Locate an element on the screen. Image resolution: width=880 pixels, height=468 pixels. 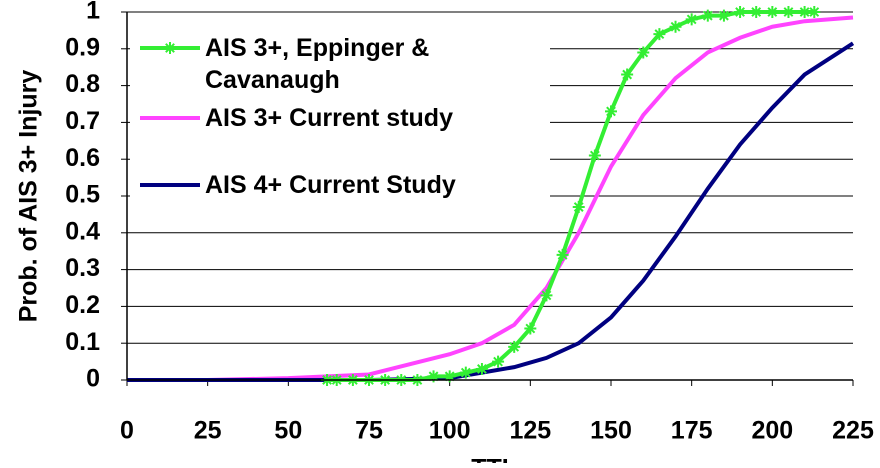
x-tick-label: 225 is located at coordinates (853, 431).